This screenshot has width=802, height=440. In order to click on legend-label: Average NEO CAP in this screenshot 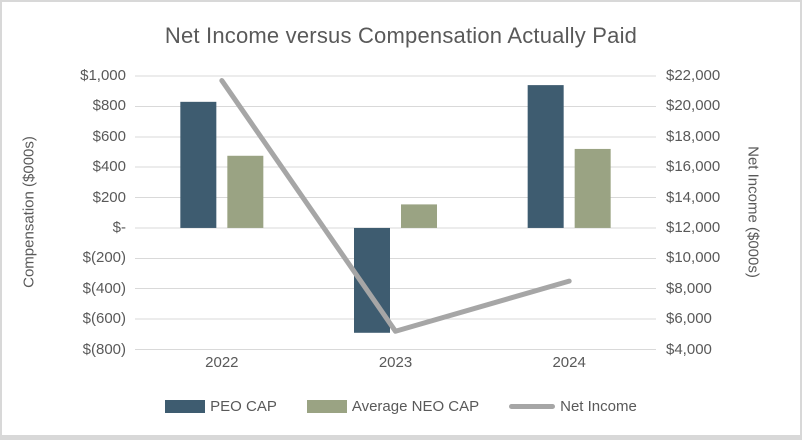, I will do `click(415, 406)`.